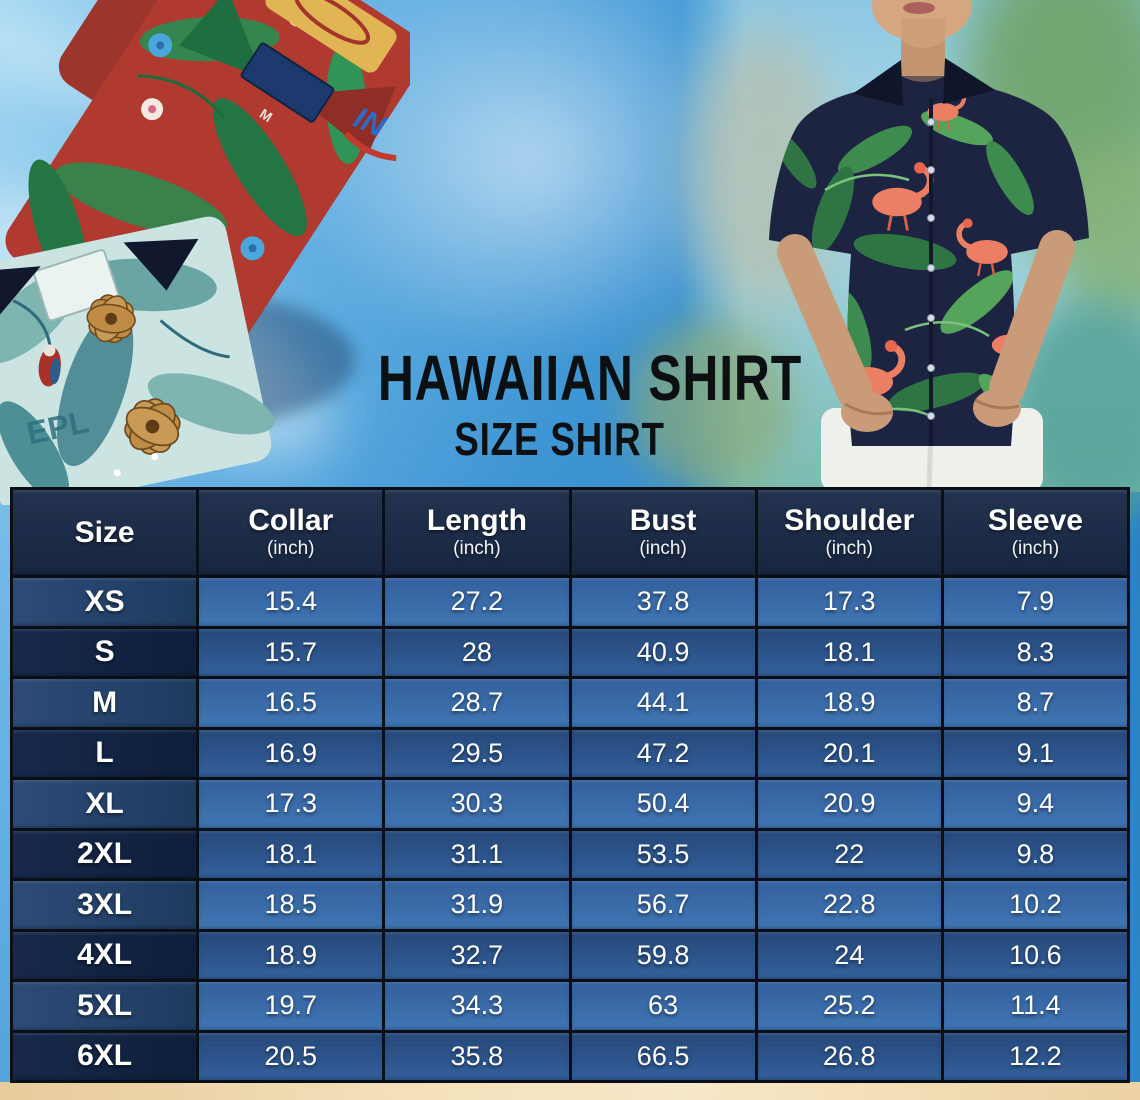  I want to click on column-header-shoulder: Shoulder (inch), so click(849, 532).